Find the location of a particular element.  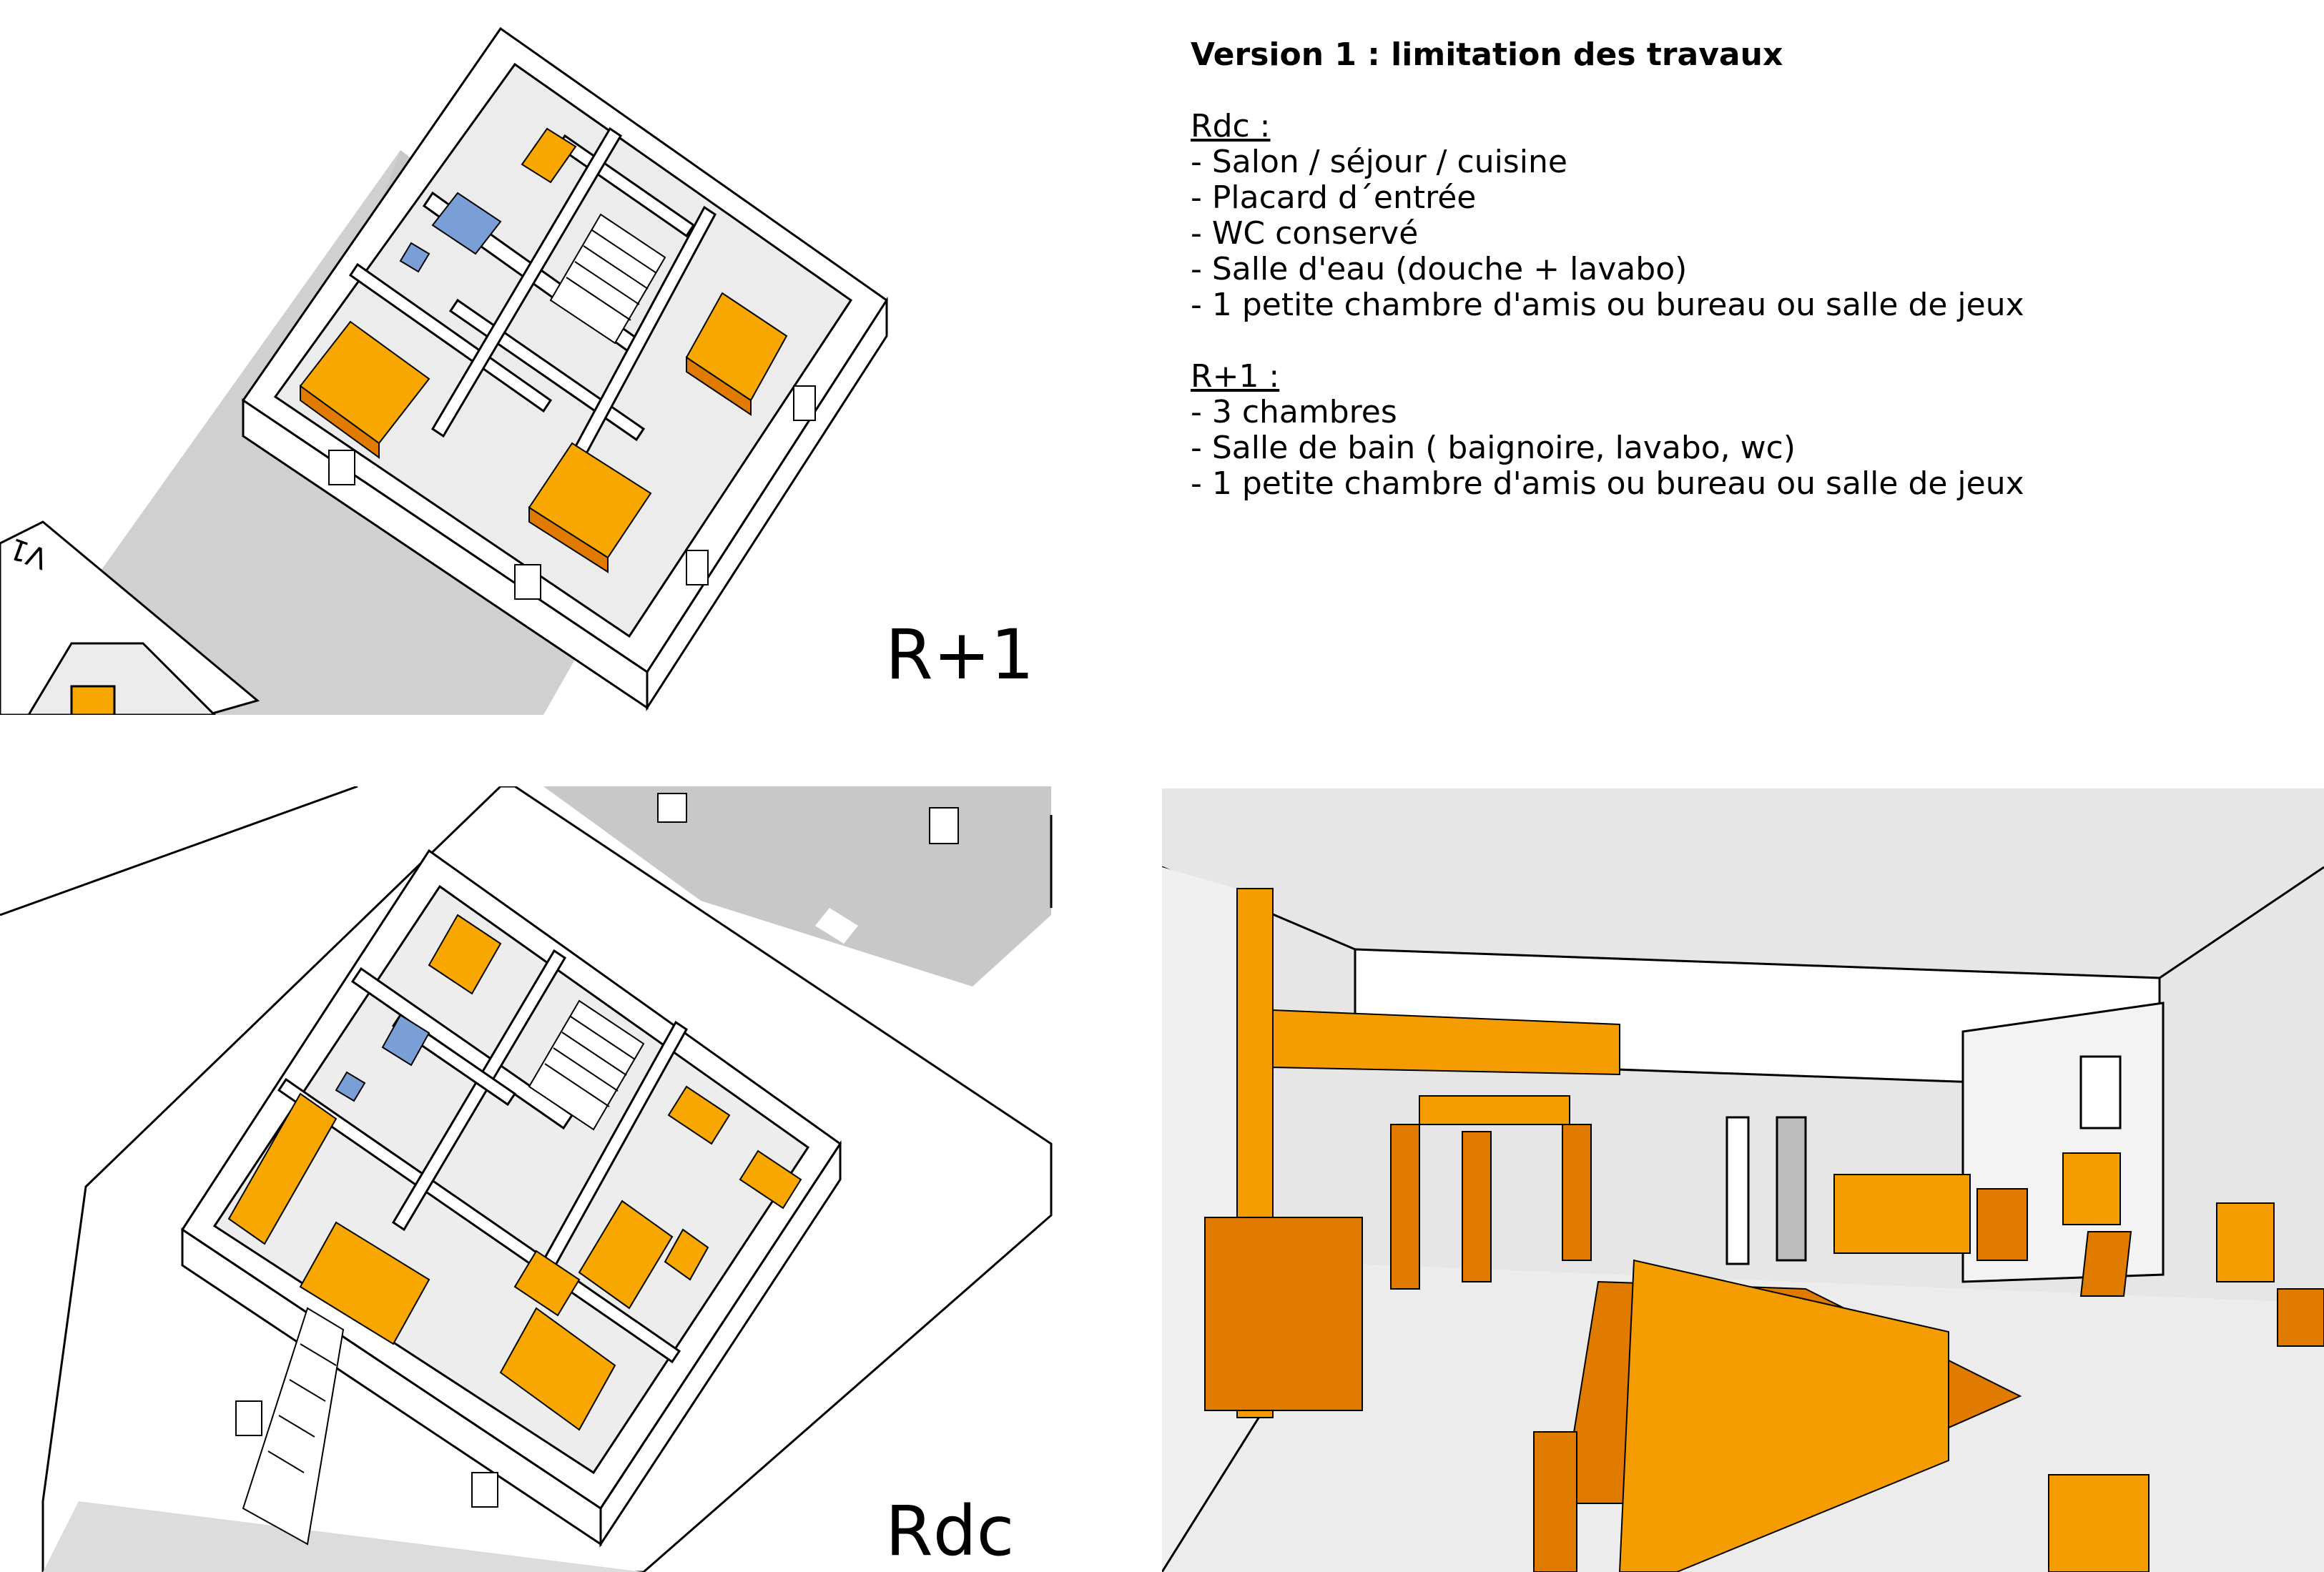

kitchen-furniture is located at coordinates (1412, 1153).